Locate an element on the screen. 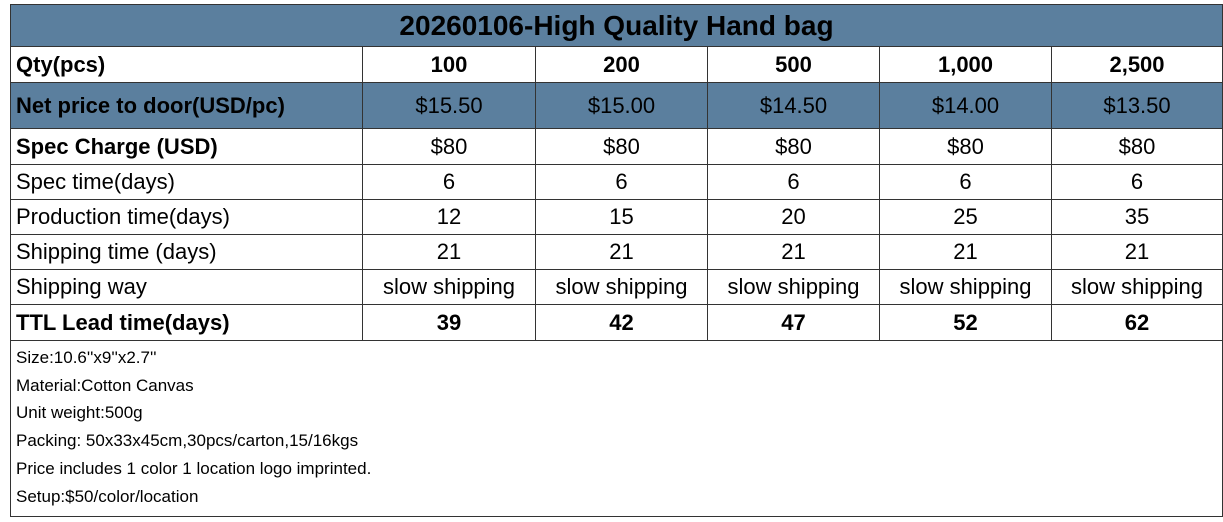 The width and height of the screenshot is (1223, 522). row-value: $13.50 is located at coordinates (1137, 105).